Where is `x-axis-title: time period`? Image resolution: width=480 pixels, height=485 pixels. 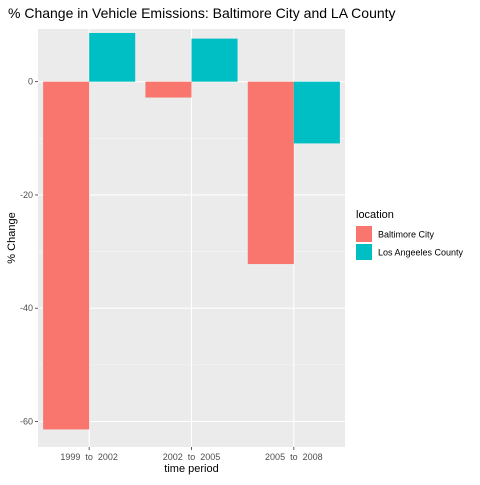
x-axis-title: time period is located at coordinates (191, 469).